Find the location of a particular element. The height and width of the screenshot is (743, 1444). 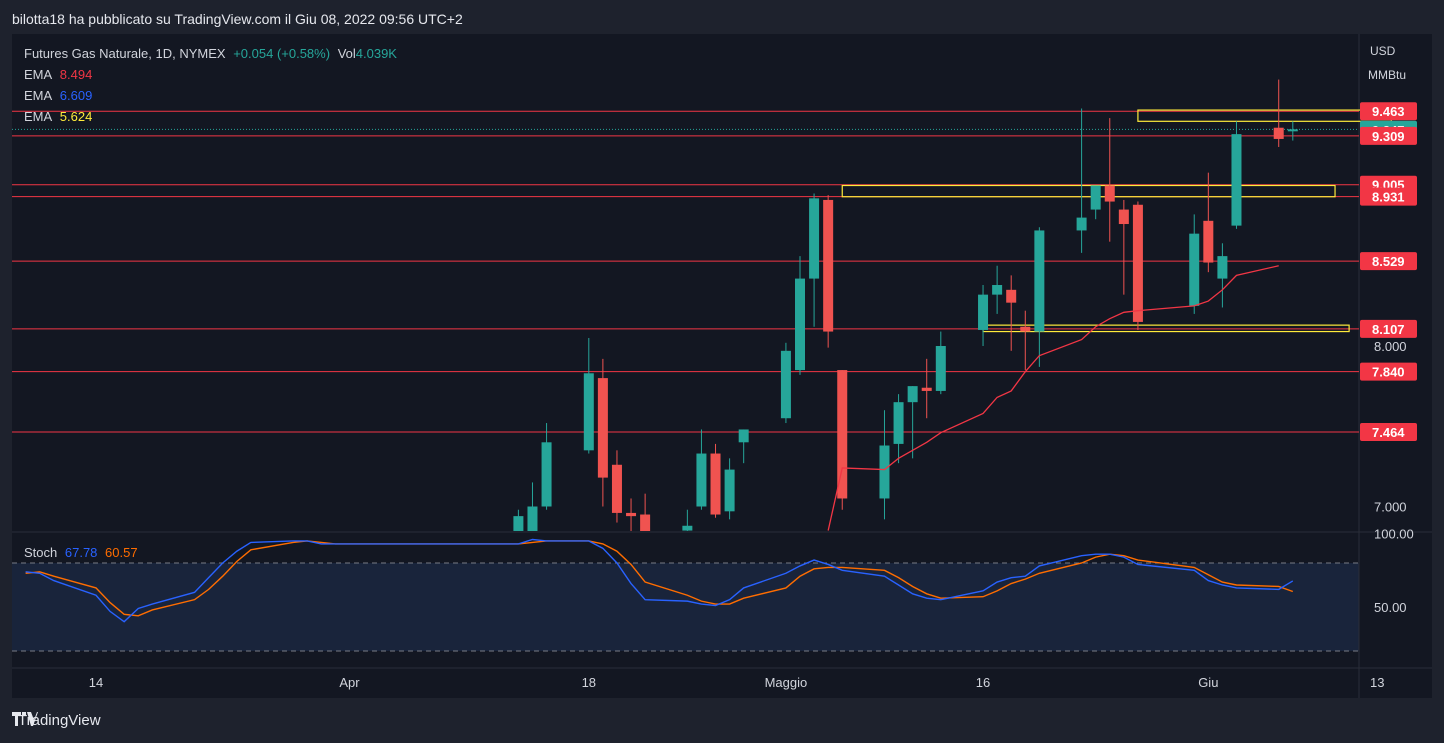

price-unit-2: MMBtu is located at coordinates (1387, 75).